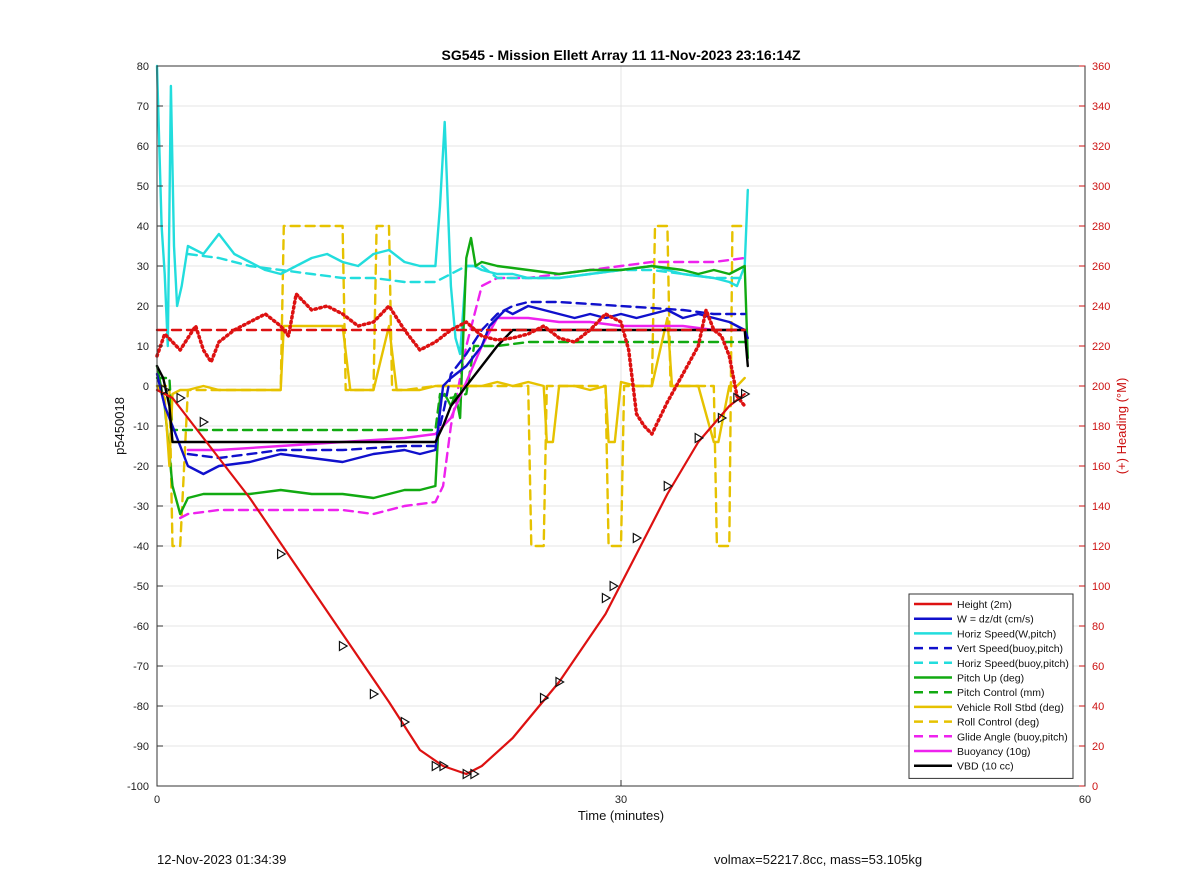 The image size is (1200, 885). Describe the element at coordinates (141, 627) in the screenshot. I see `y-tick-label: -60` at that location.